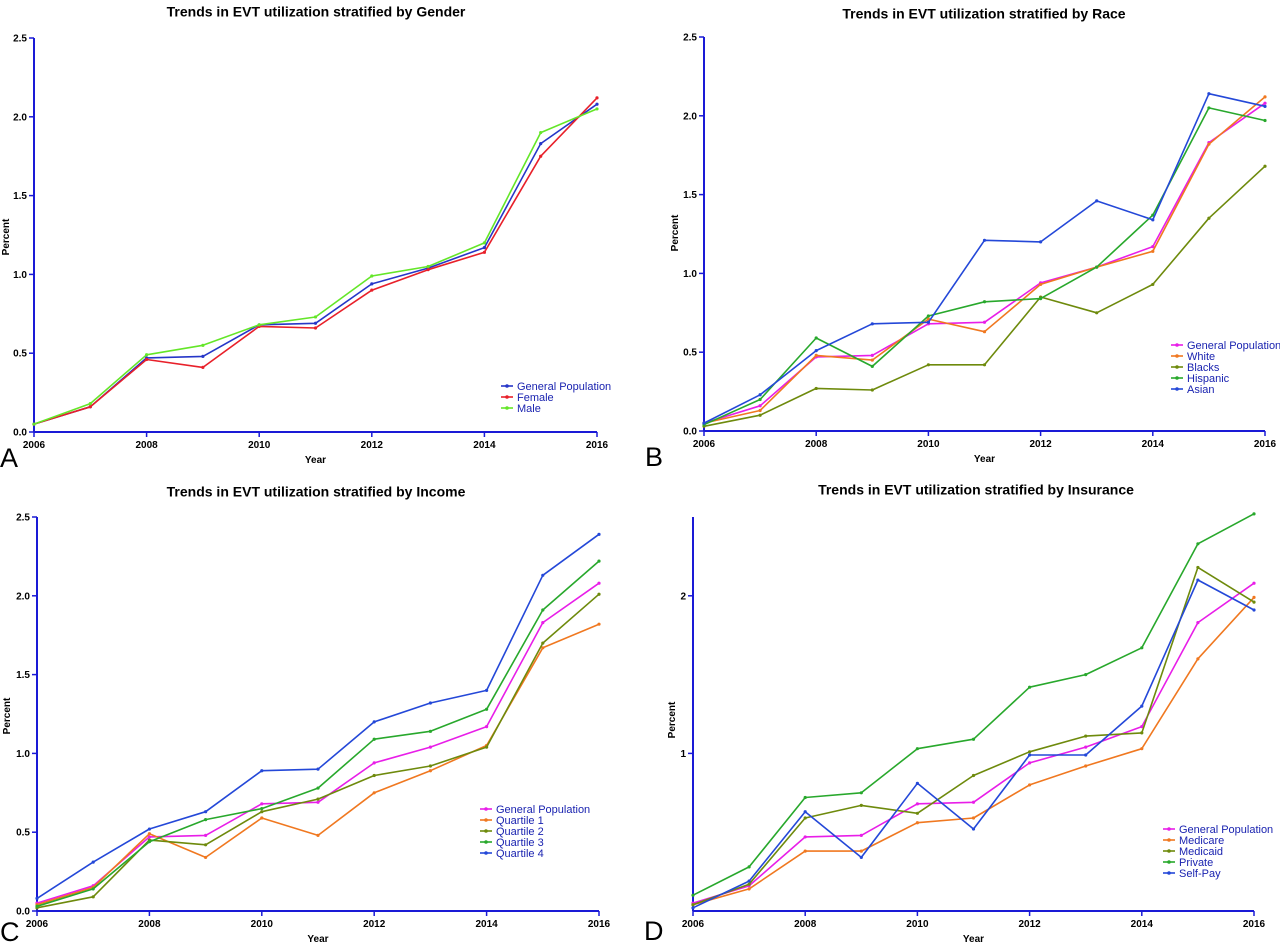 This screenshot has width=1280, height=949. I want to click on y-tick-label: 2, so click(683, 596).